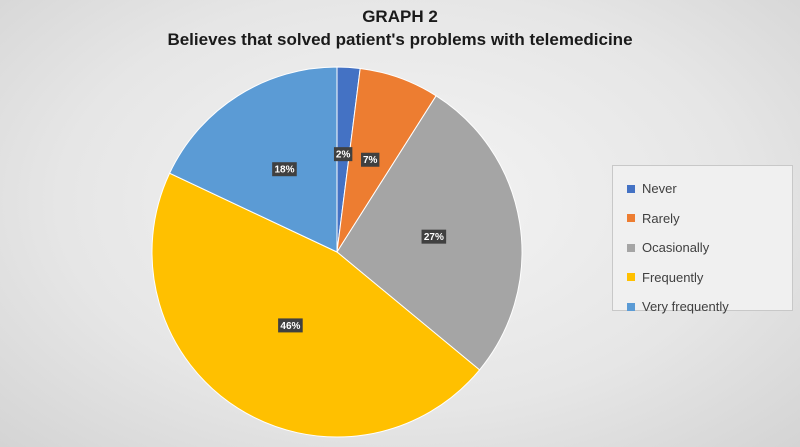 This screenshot has height=447, width=800. I want to click on data-label-text: 46%, so click(290, 326).